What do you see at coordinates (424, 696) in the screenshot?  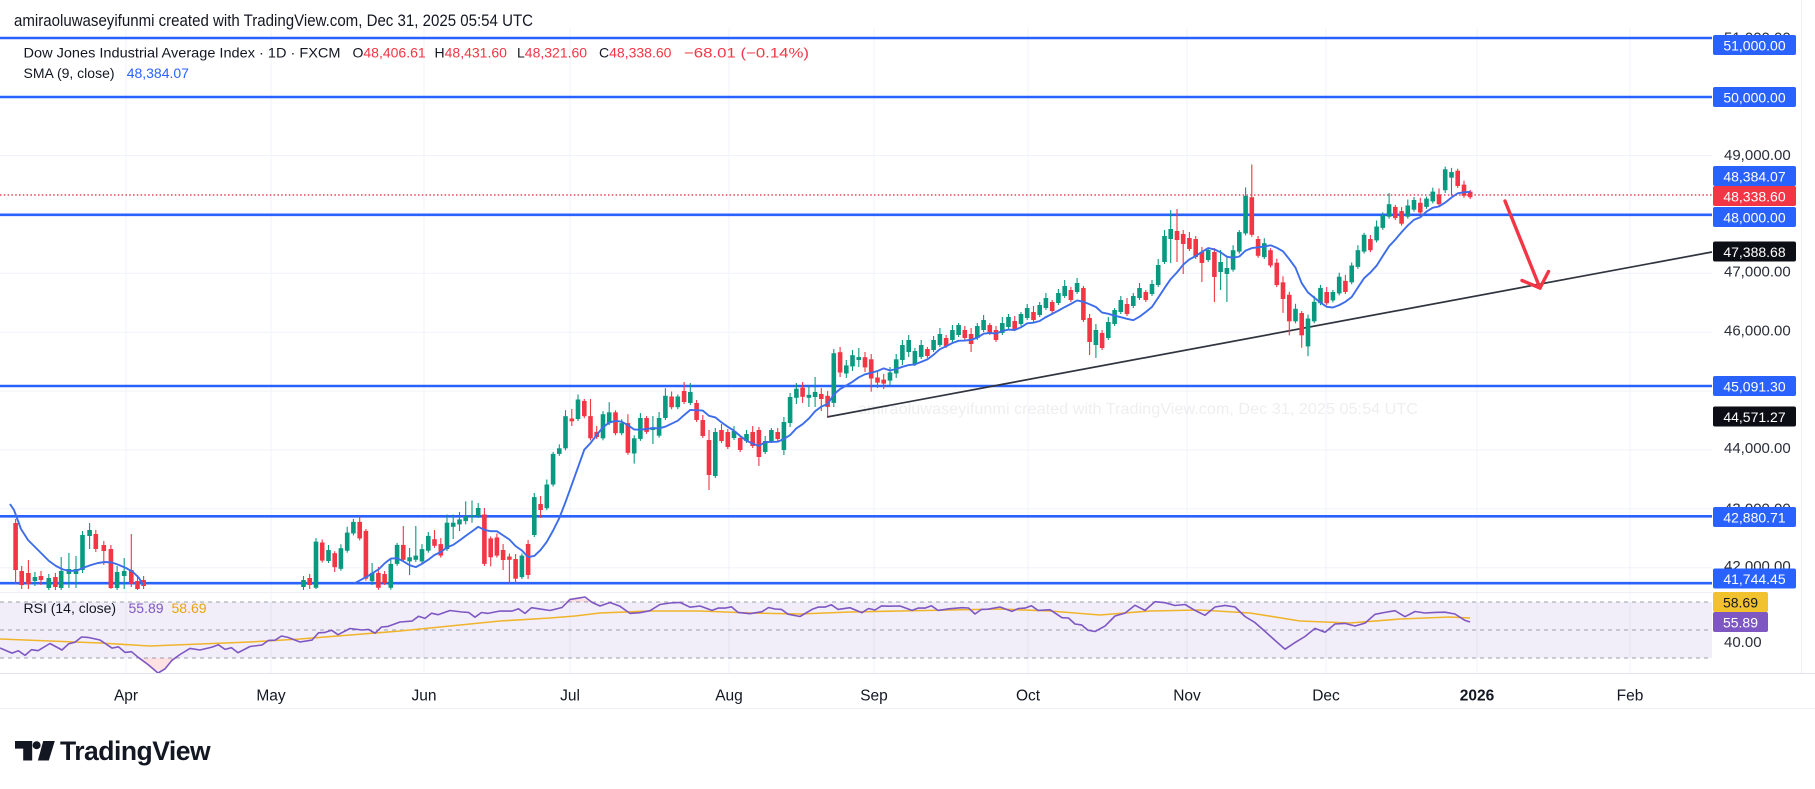 I see `svg-text: Jun` at bounding box center [424, 696].